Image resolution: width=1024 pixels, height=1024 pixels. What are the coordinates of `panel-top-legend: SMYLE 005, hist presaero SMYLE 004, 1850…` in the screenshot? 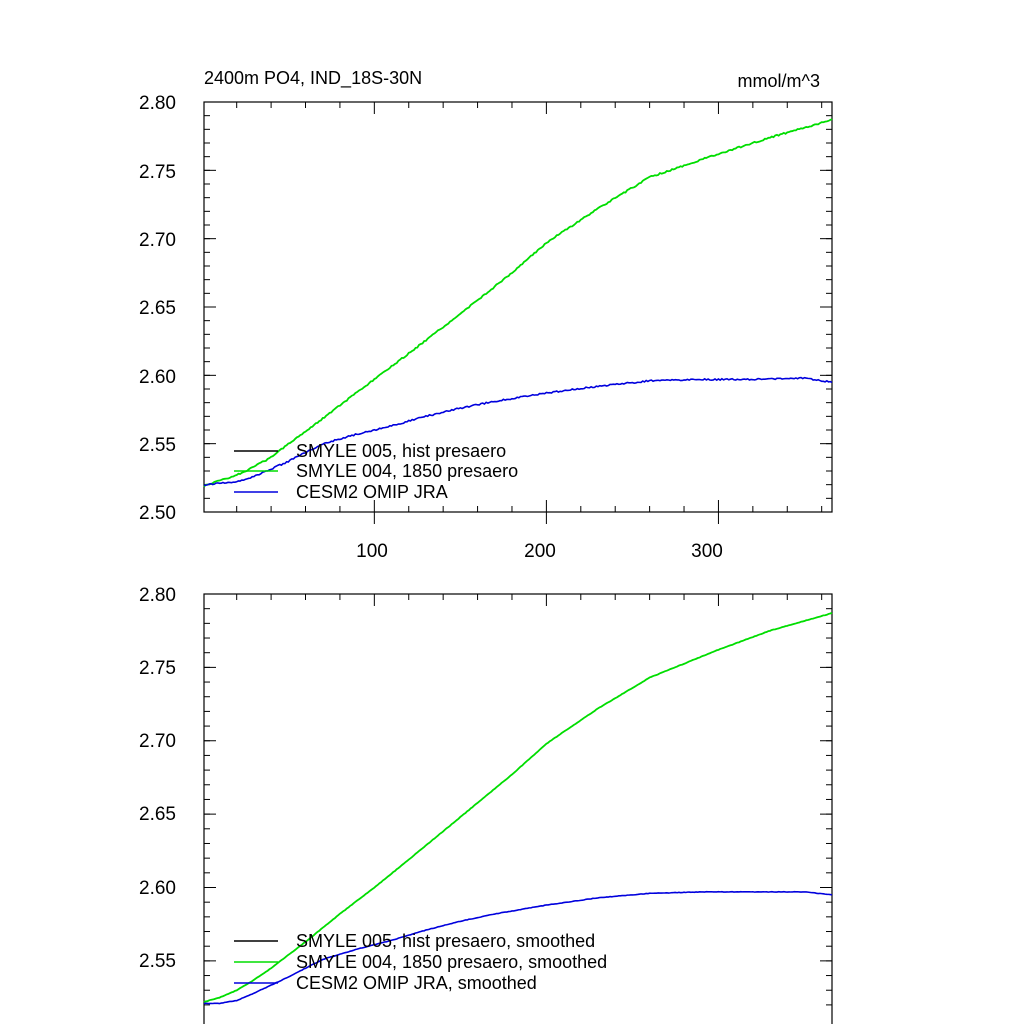 It's located at (376, 471).